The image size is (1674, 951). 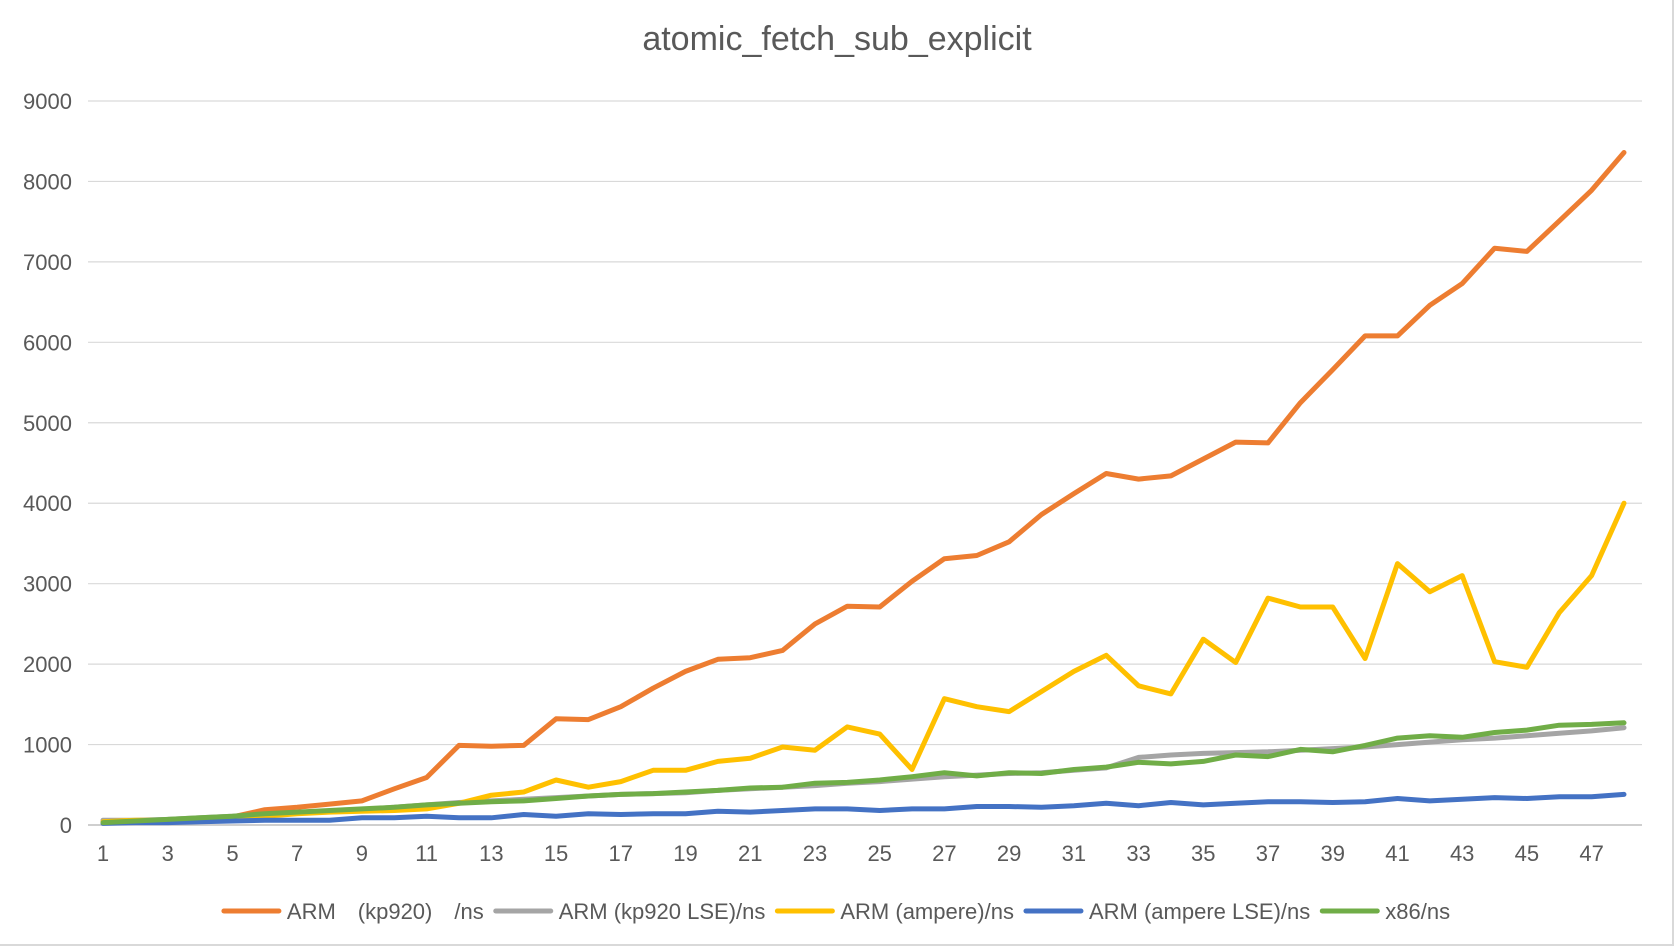 What do you see at coordinates (750, 853) in the screenshot?
I see `x-tick-label: 21` at bounding box center [750, 853].